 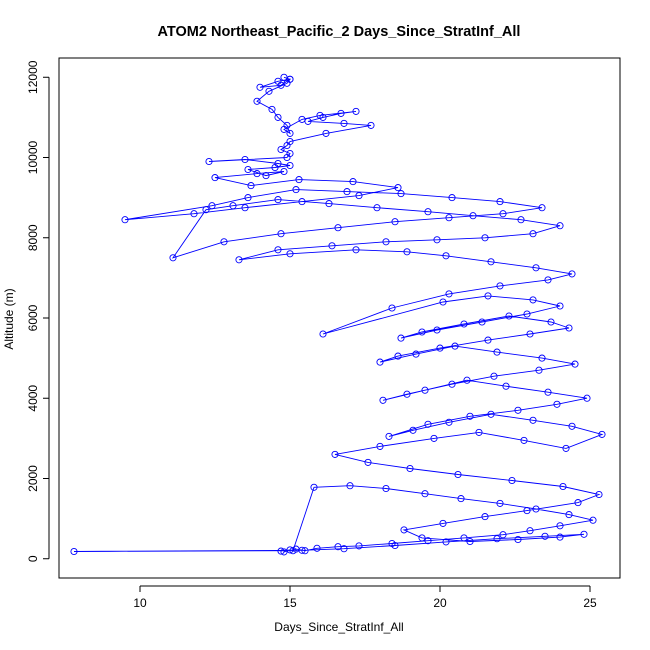 What do you see at coordinates (290, 603) in the screenshot?
I see `x-tick-label: 15` at bounding box center [290, 603].